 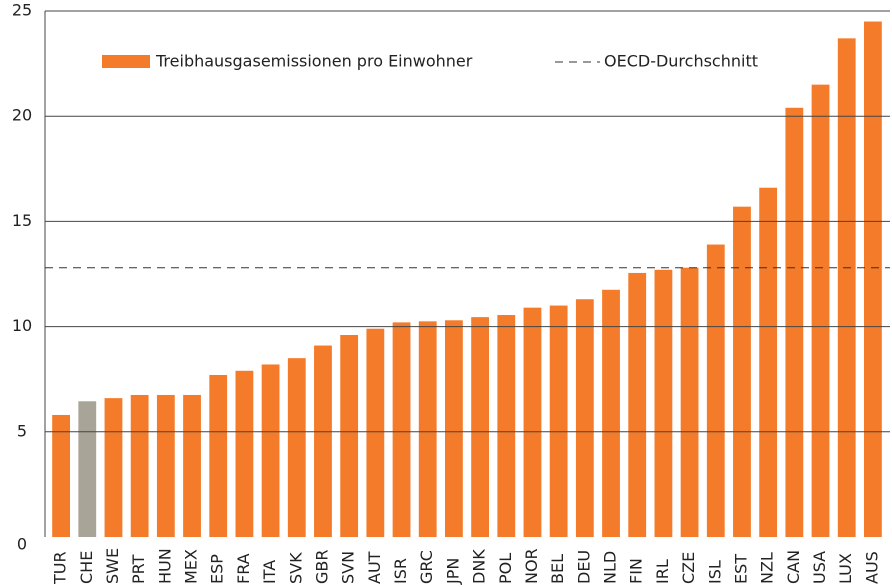 What do you see at coordinates (400, 571) in the screenshot?
I see `x-tick-label: ISR` at bounding box center [400, 571].